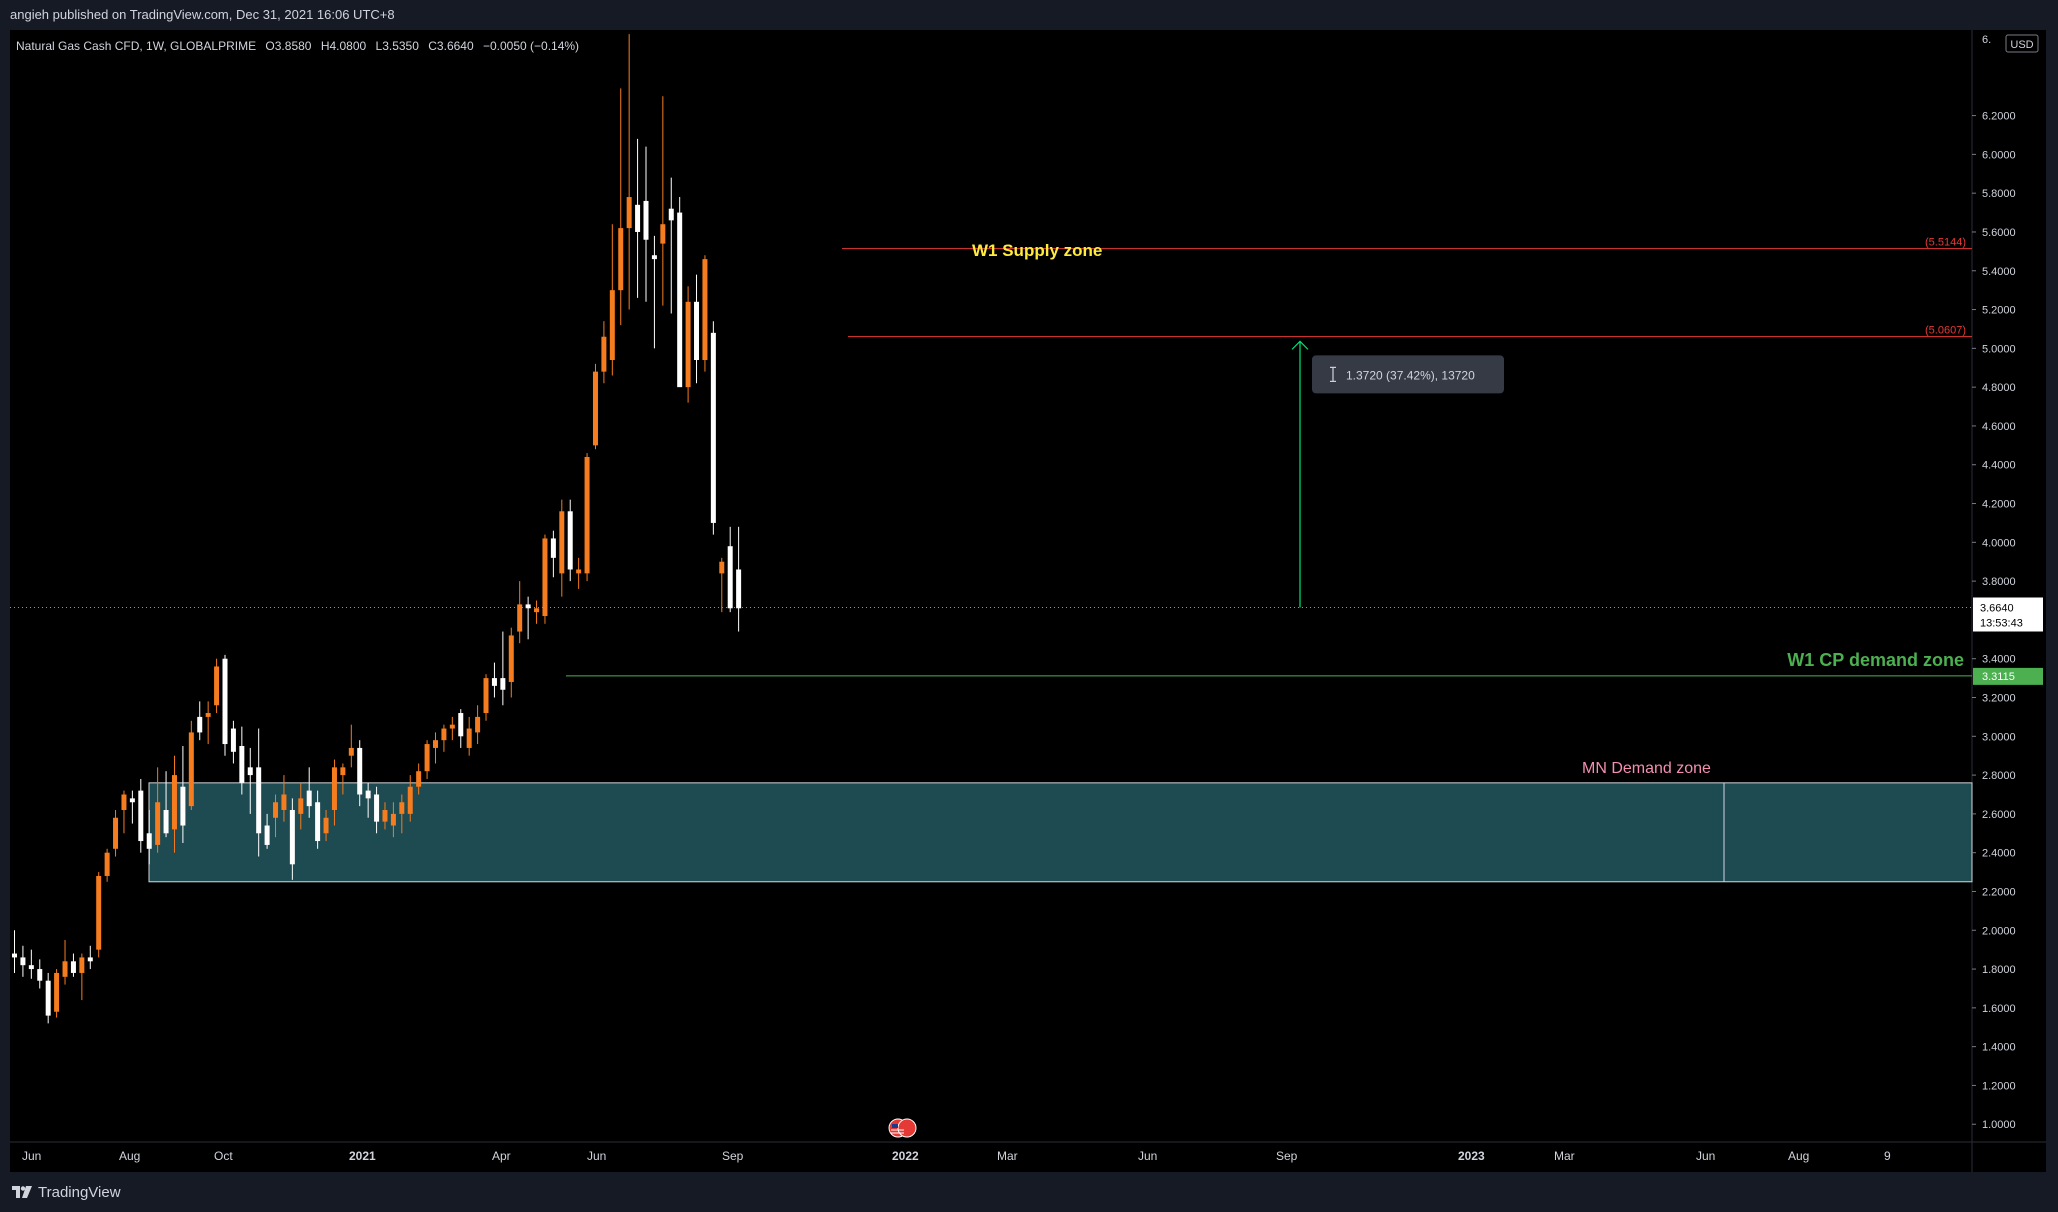 This screenshot has width=2058, height=1212. What do you see at coordinates (1875, 660) in the screenshot?
I see `cp-demand-zone-label: W1 CP demand zone` at bounding box center [1875, 660].